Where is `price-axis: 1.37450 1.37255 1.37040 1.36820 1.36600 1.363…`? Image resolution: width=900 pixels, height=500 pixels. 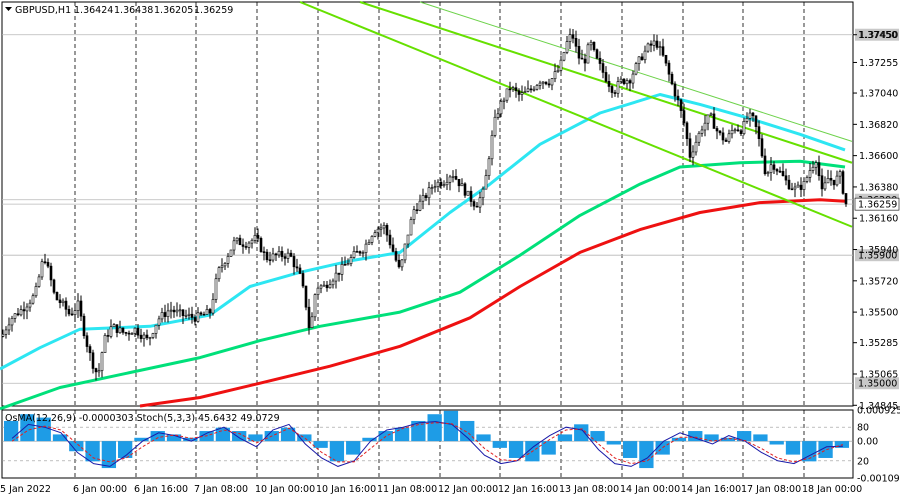
price-axis: 1.37450 1.37255 1.37040 1.36820 1.36600 1.363… is located at coordinates (875, 221).